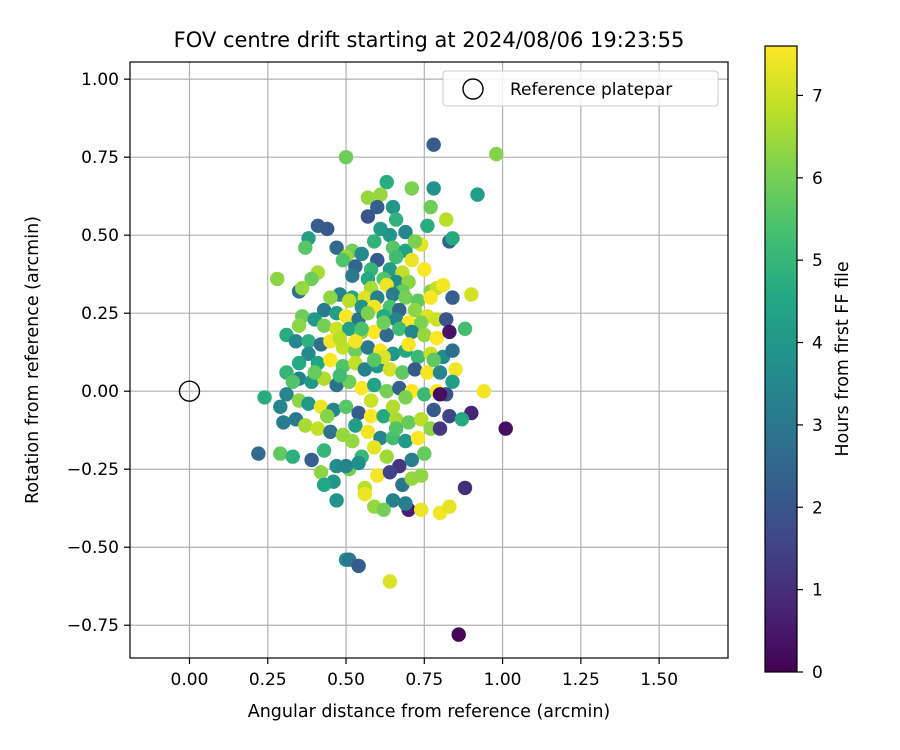 The image size is (900, 750). What do you see at coordinates (100, 236) in the screenshot?
I see `y-tick-label: 0.50` at bounding box center [100, 236].